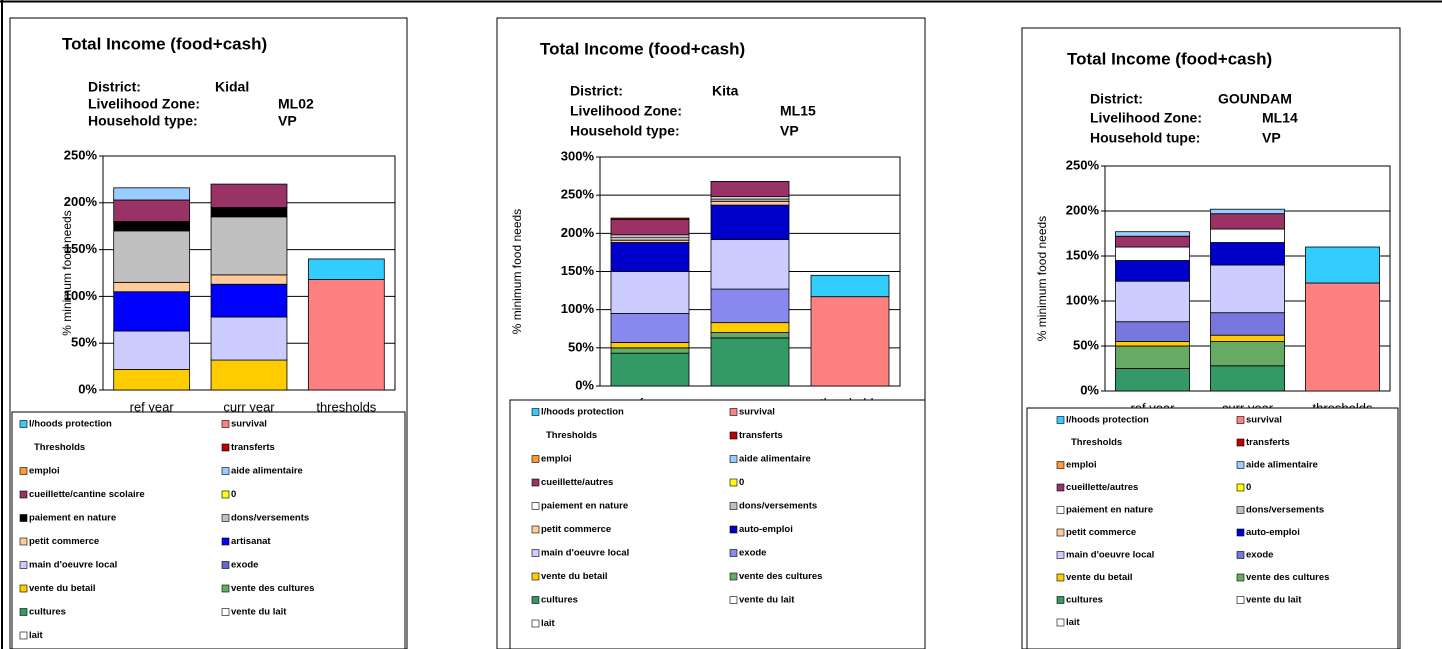 The width and height of the screenshot is (1442, 649). Describe the element at coordinates (725, 91) in the screenshot. I see `info-value: Kita` at that location.